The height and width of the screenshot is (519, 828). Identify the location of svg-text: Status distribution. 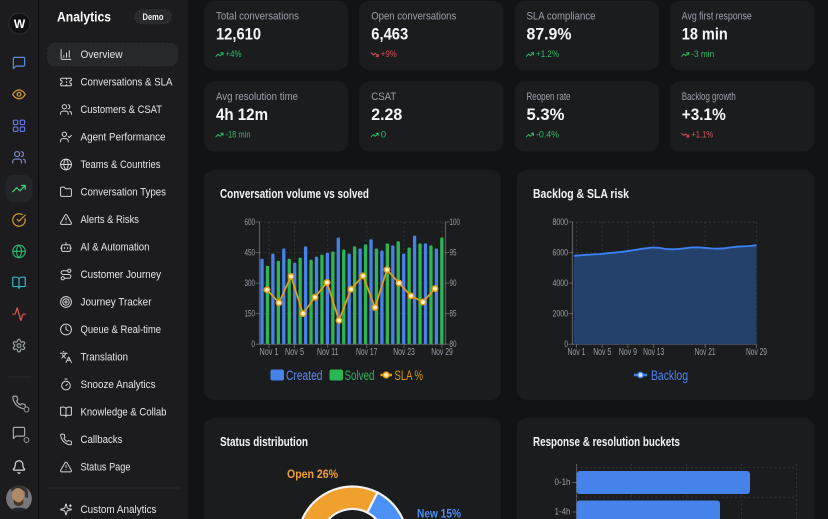
(264, 441).